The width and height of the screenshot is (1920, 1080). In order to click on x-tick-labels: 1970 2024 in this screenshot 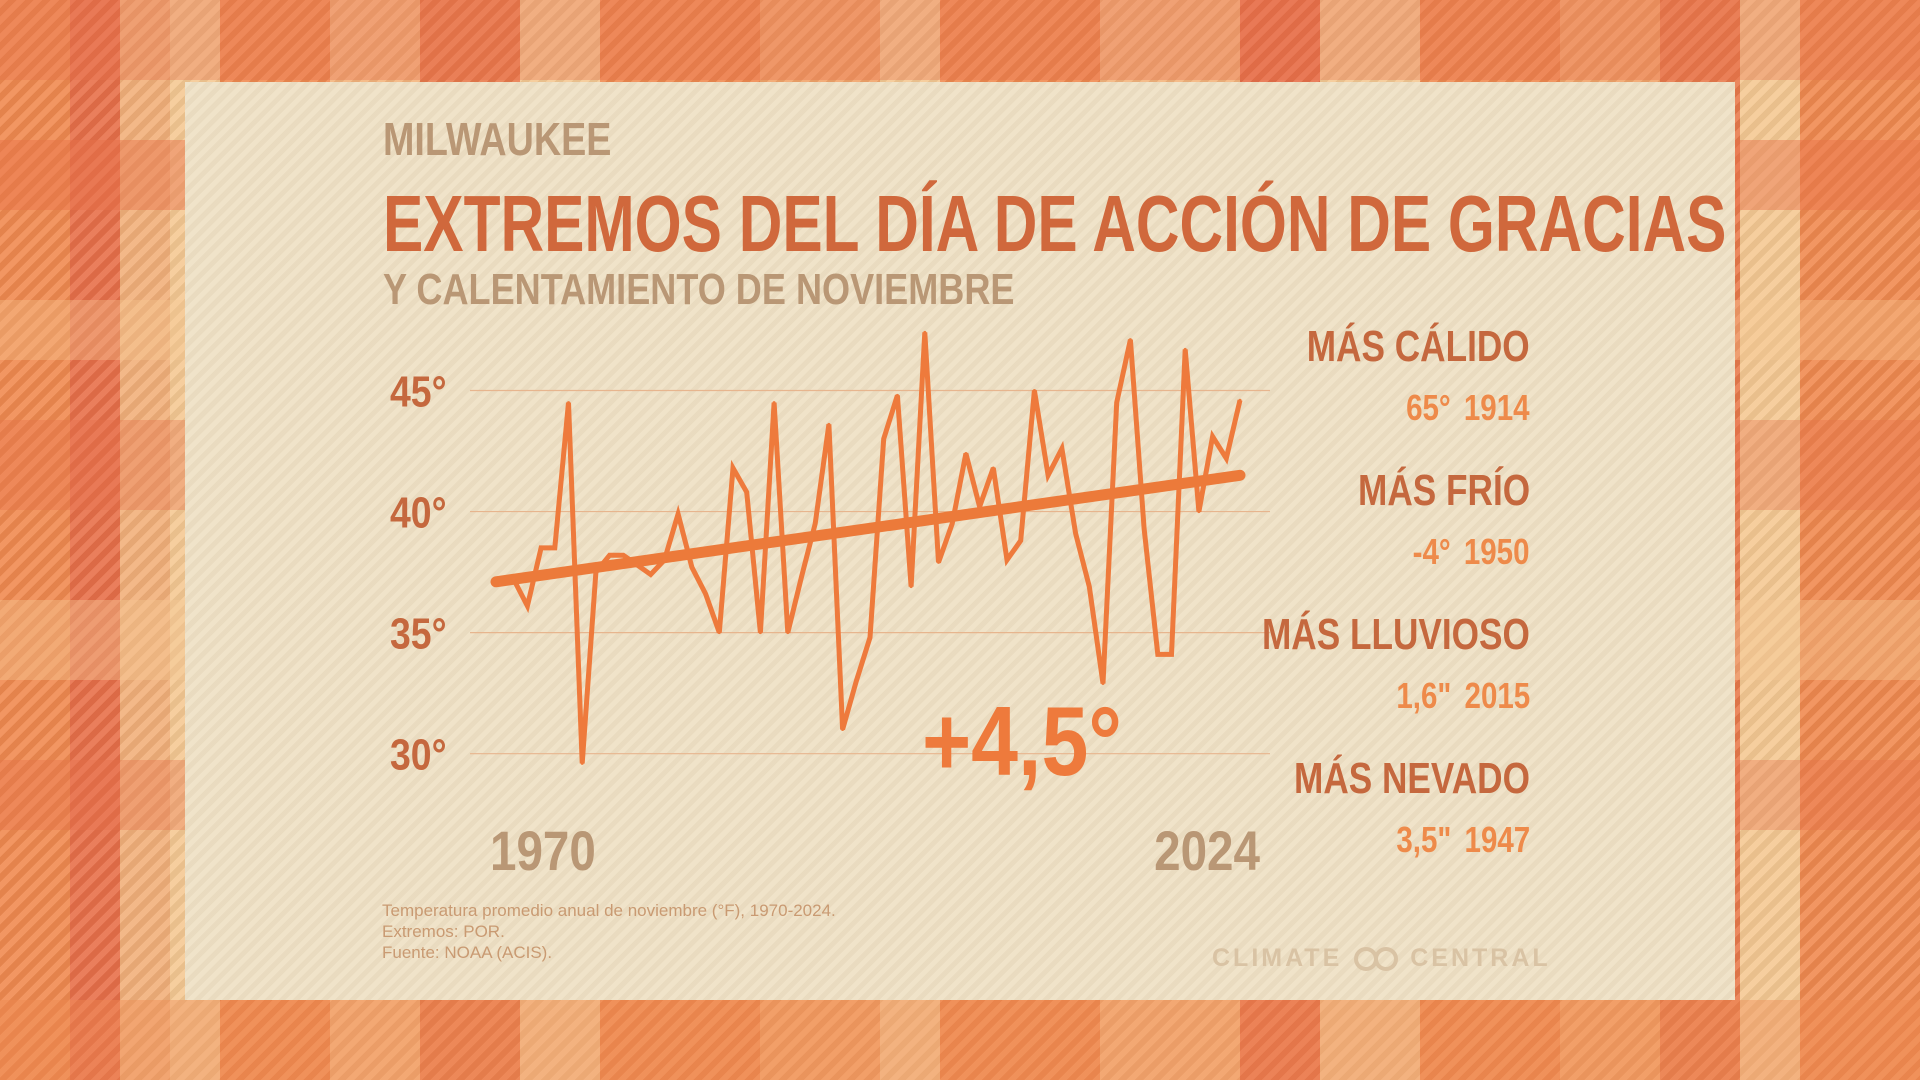, I will do `click(875, 851)`.